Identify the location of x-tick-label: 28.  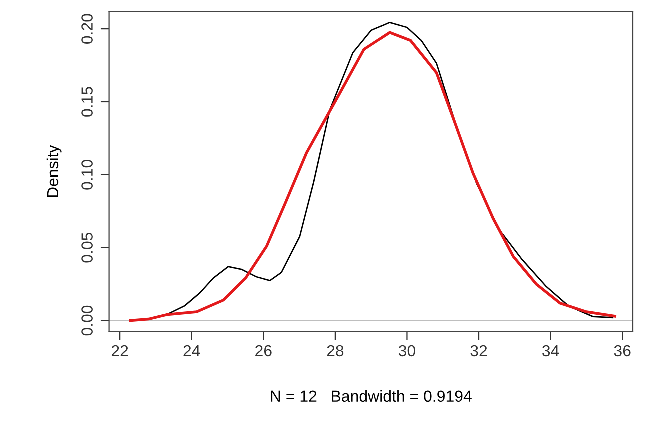
(335, 351).